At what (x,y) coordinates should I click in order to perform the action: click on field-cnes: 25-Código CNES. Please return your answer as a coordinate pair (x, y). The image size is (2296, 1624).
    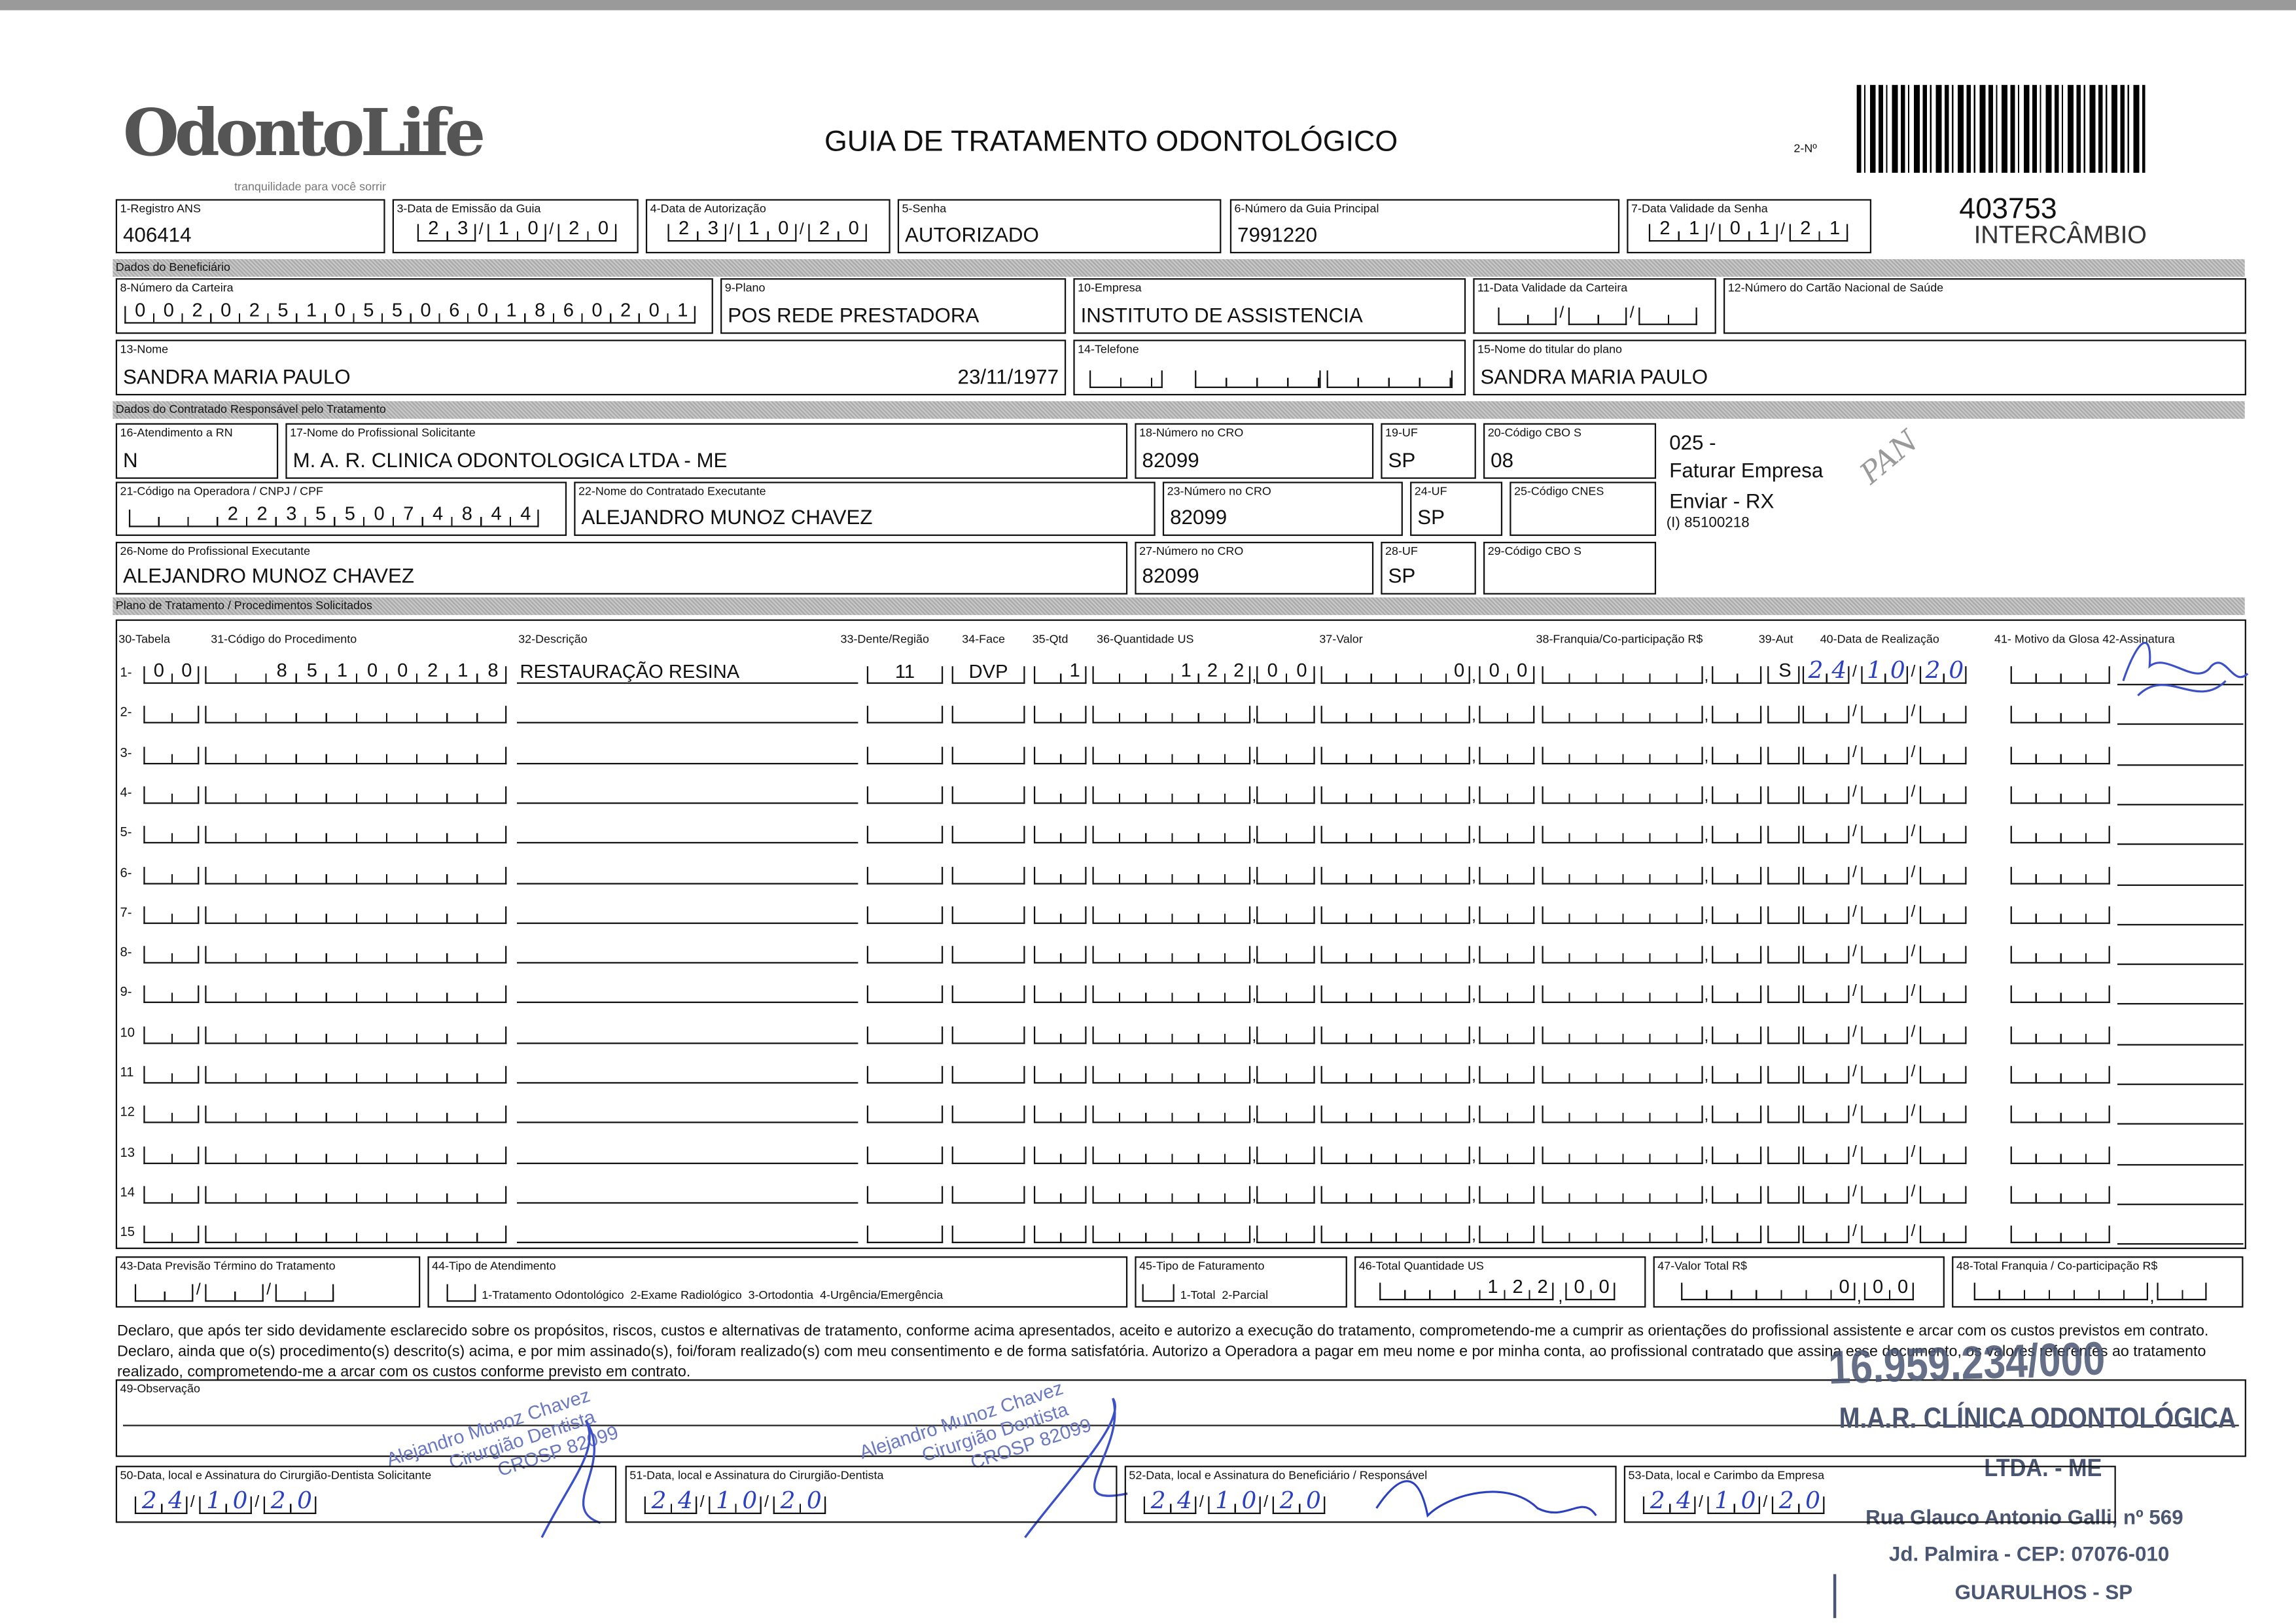
    Looking at the image, I should click on (1583, 509).